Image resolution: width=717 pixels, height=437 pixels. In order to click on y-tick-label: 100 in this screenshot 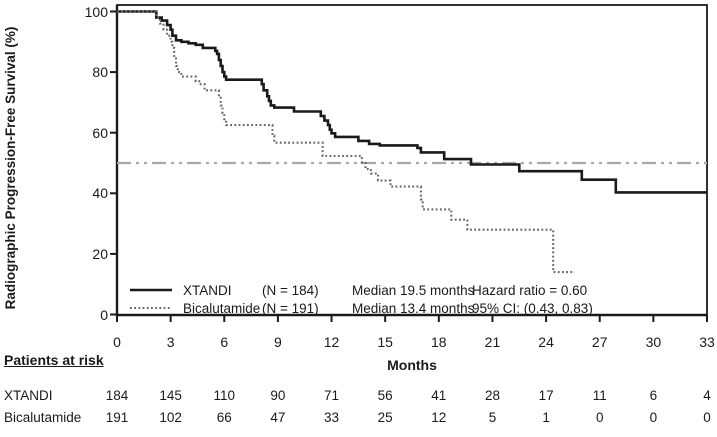, I will do `click(96, 11)`.